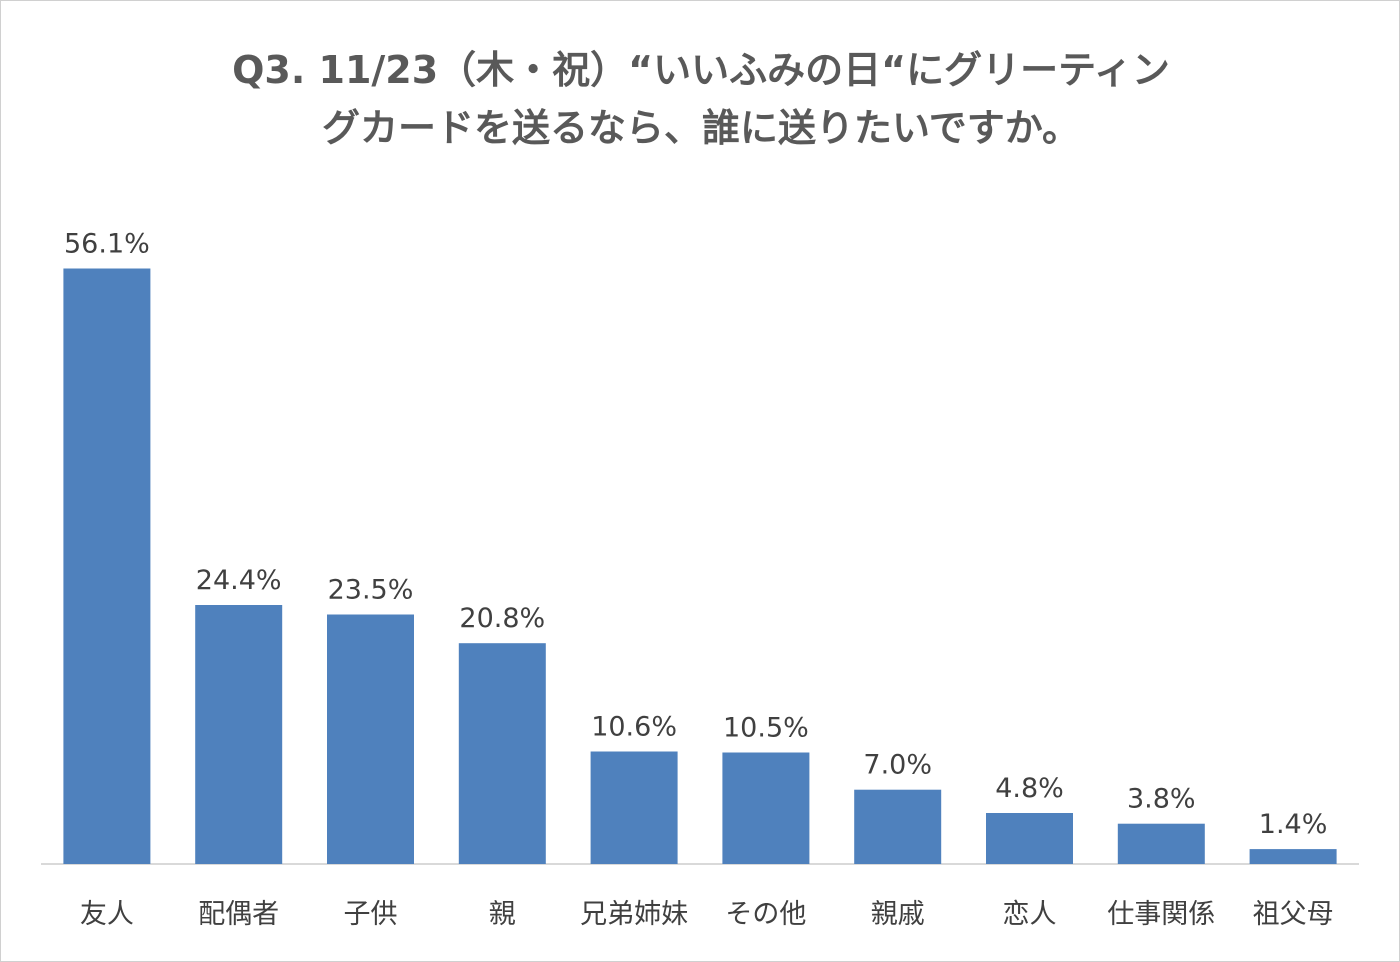 This screenshot has width=1400, height=962. Describe the element at coordinates (1030, 914) in the screenshot. I see `x-tick-label: 恋人` at that location.